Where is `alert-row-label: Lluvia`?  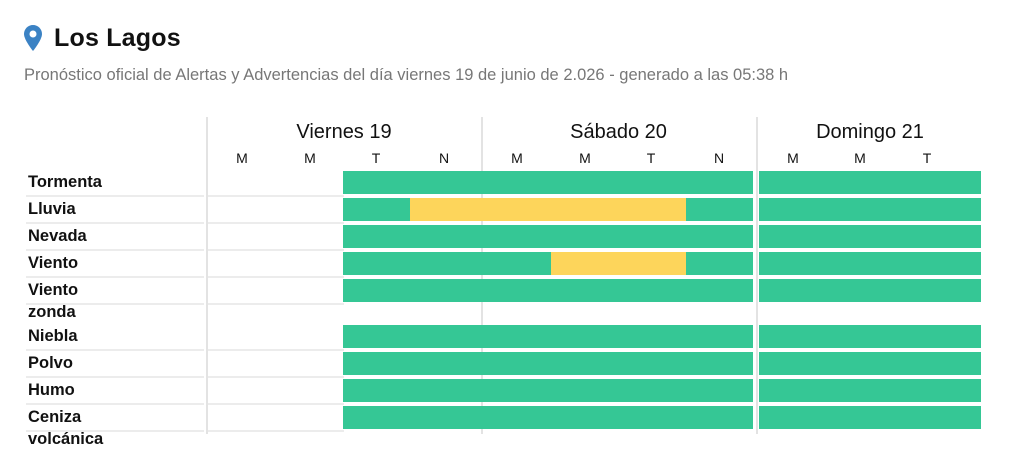 alert-row-label: Lluvia is located at coordinates (52, 209).